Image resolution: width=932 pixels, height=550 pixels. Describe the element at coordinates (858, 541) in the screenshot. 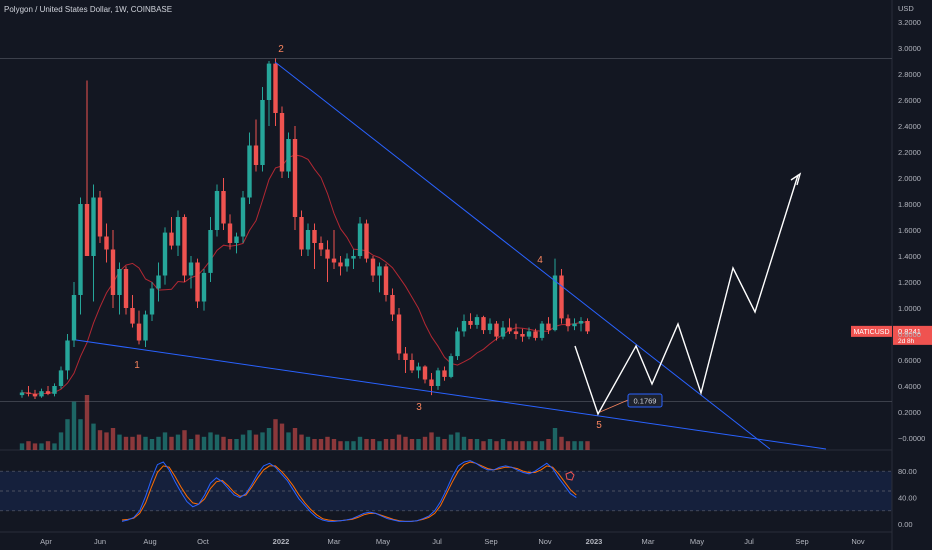

I see `time-tick-label: Nov` at that location.